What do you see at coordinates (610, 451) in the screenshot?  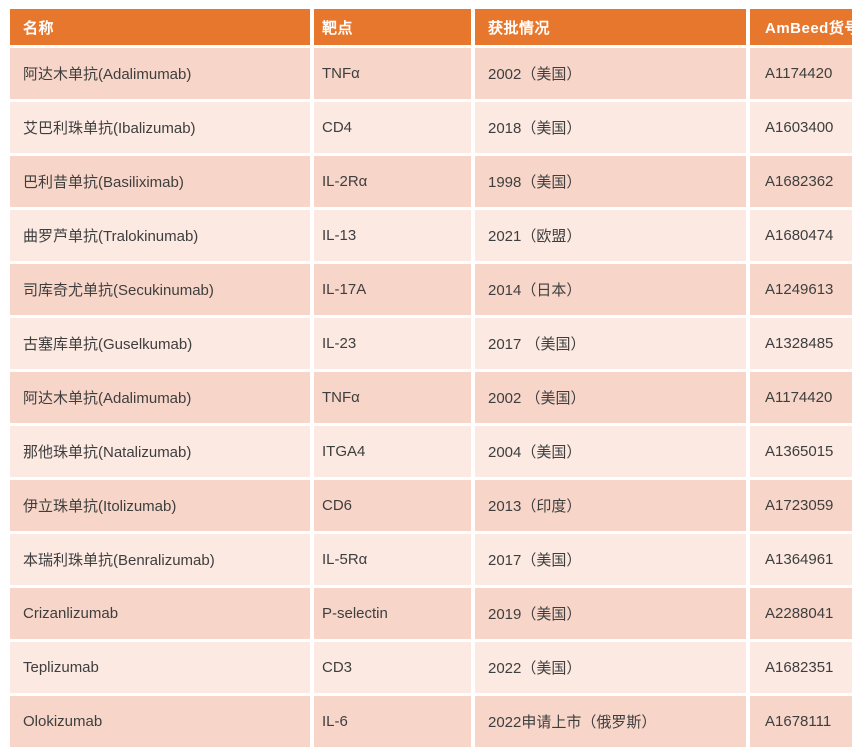 I see `cell-approval: 2004（美国）` at bounding box center [610, 451].